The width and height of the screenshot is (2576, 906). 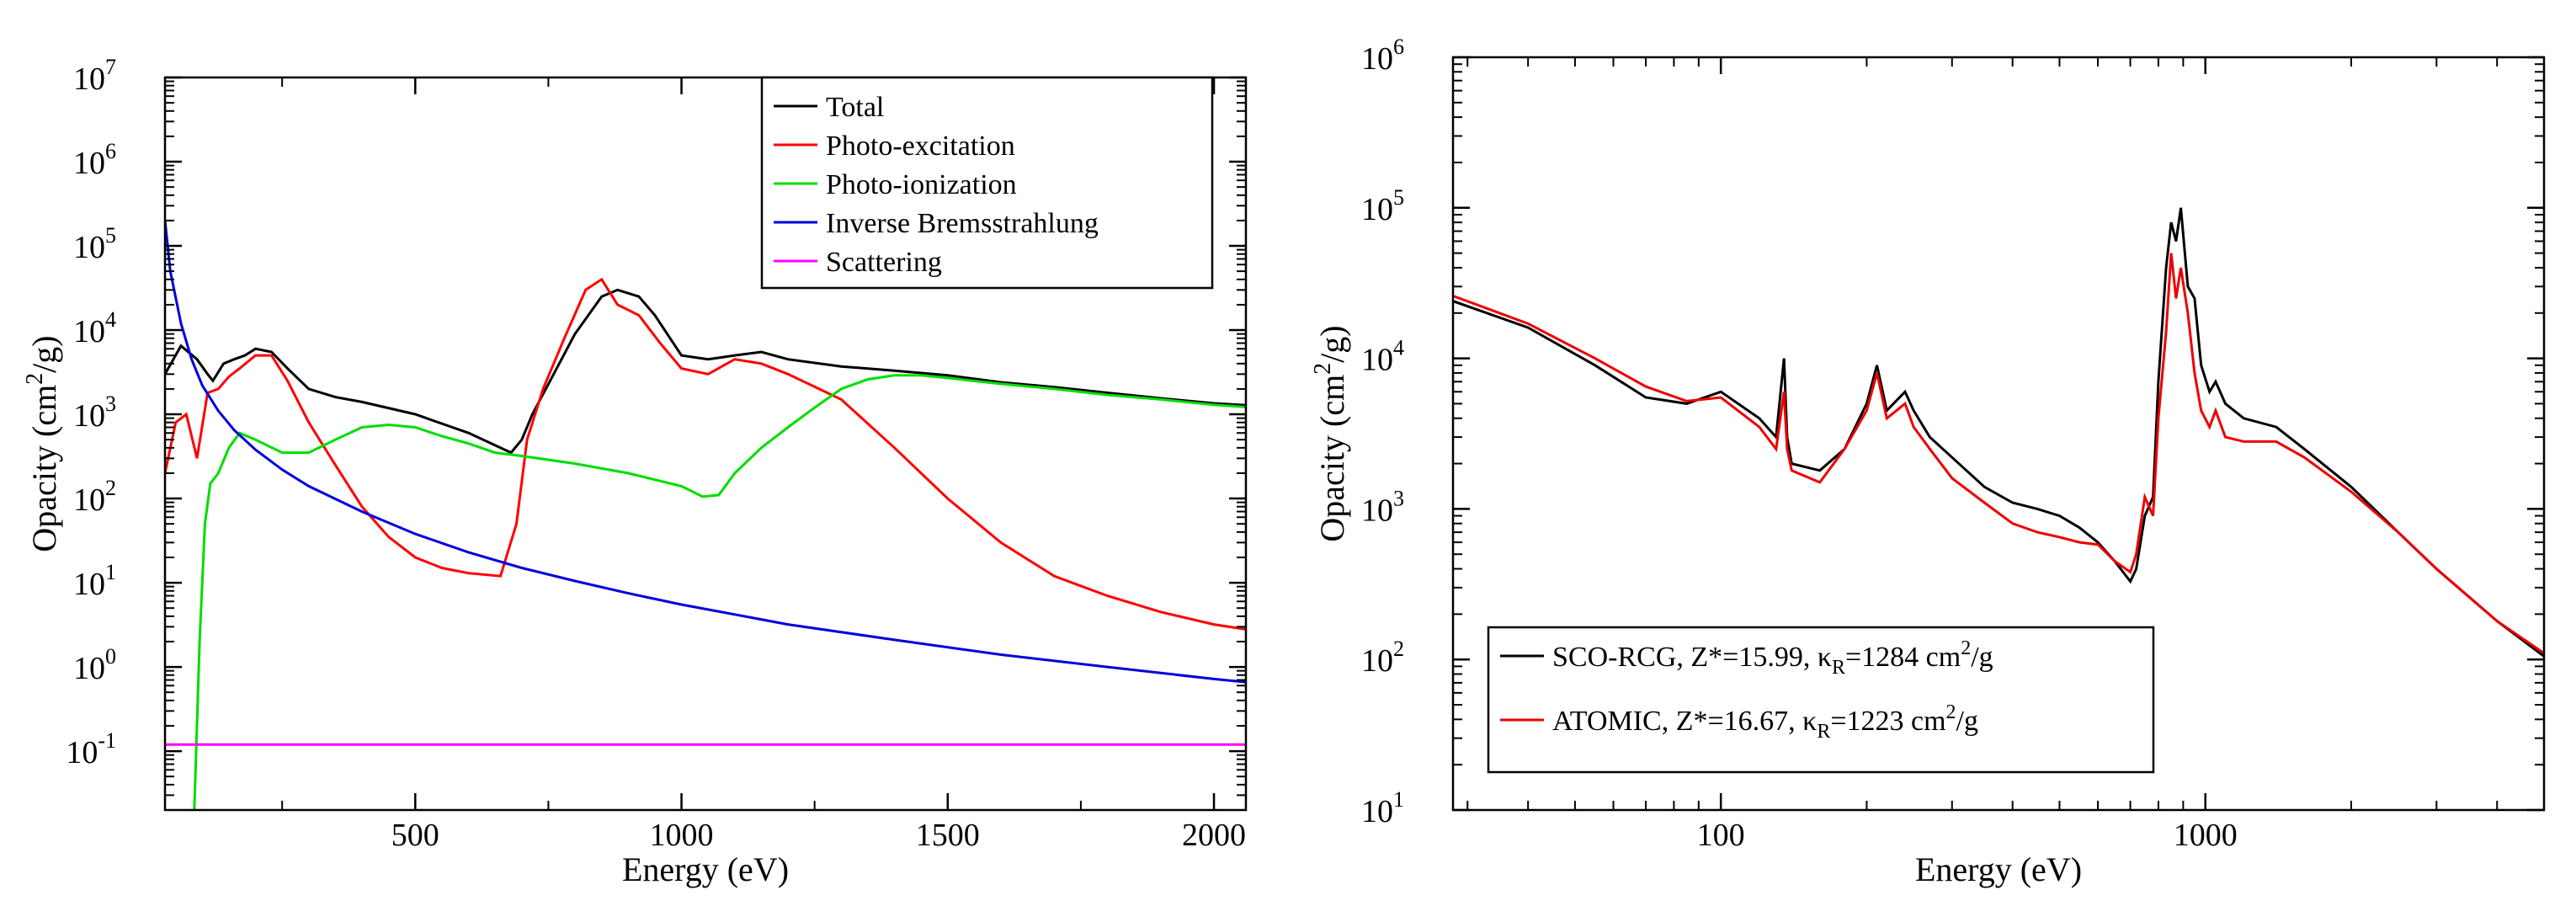 I want to click on legend-label: Photo-ionization, so click(x=922, y=185).